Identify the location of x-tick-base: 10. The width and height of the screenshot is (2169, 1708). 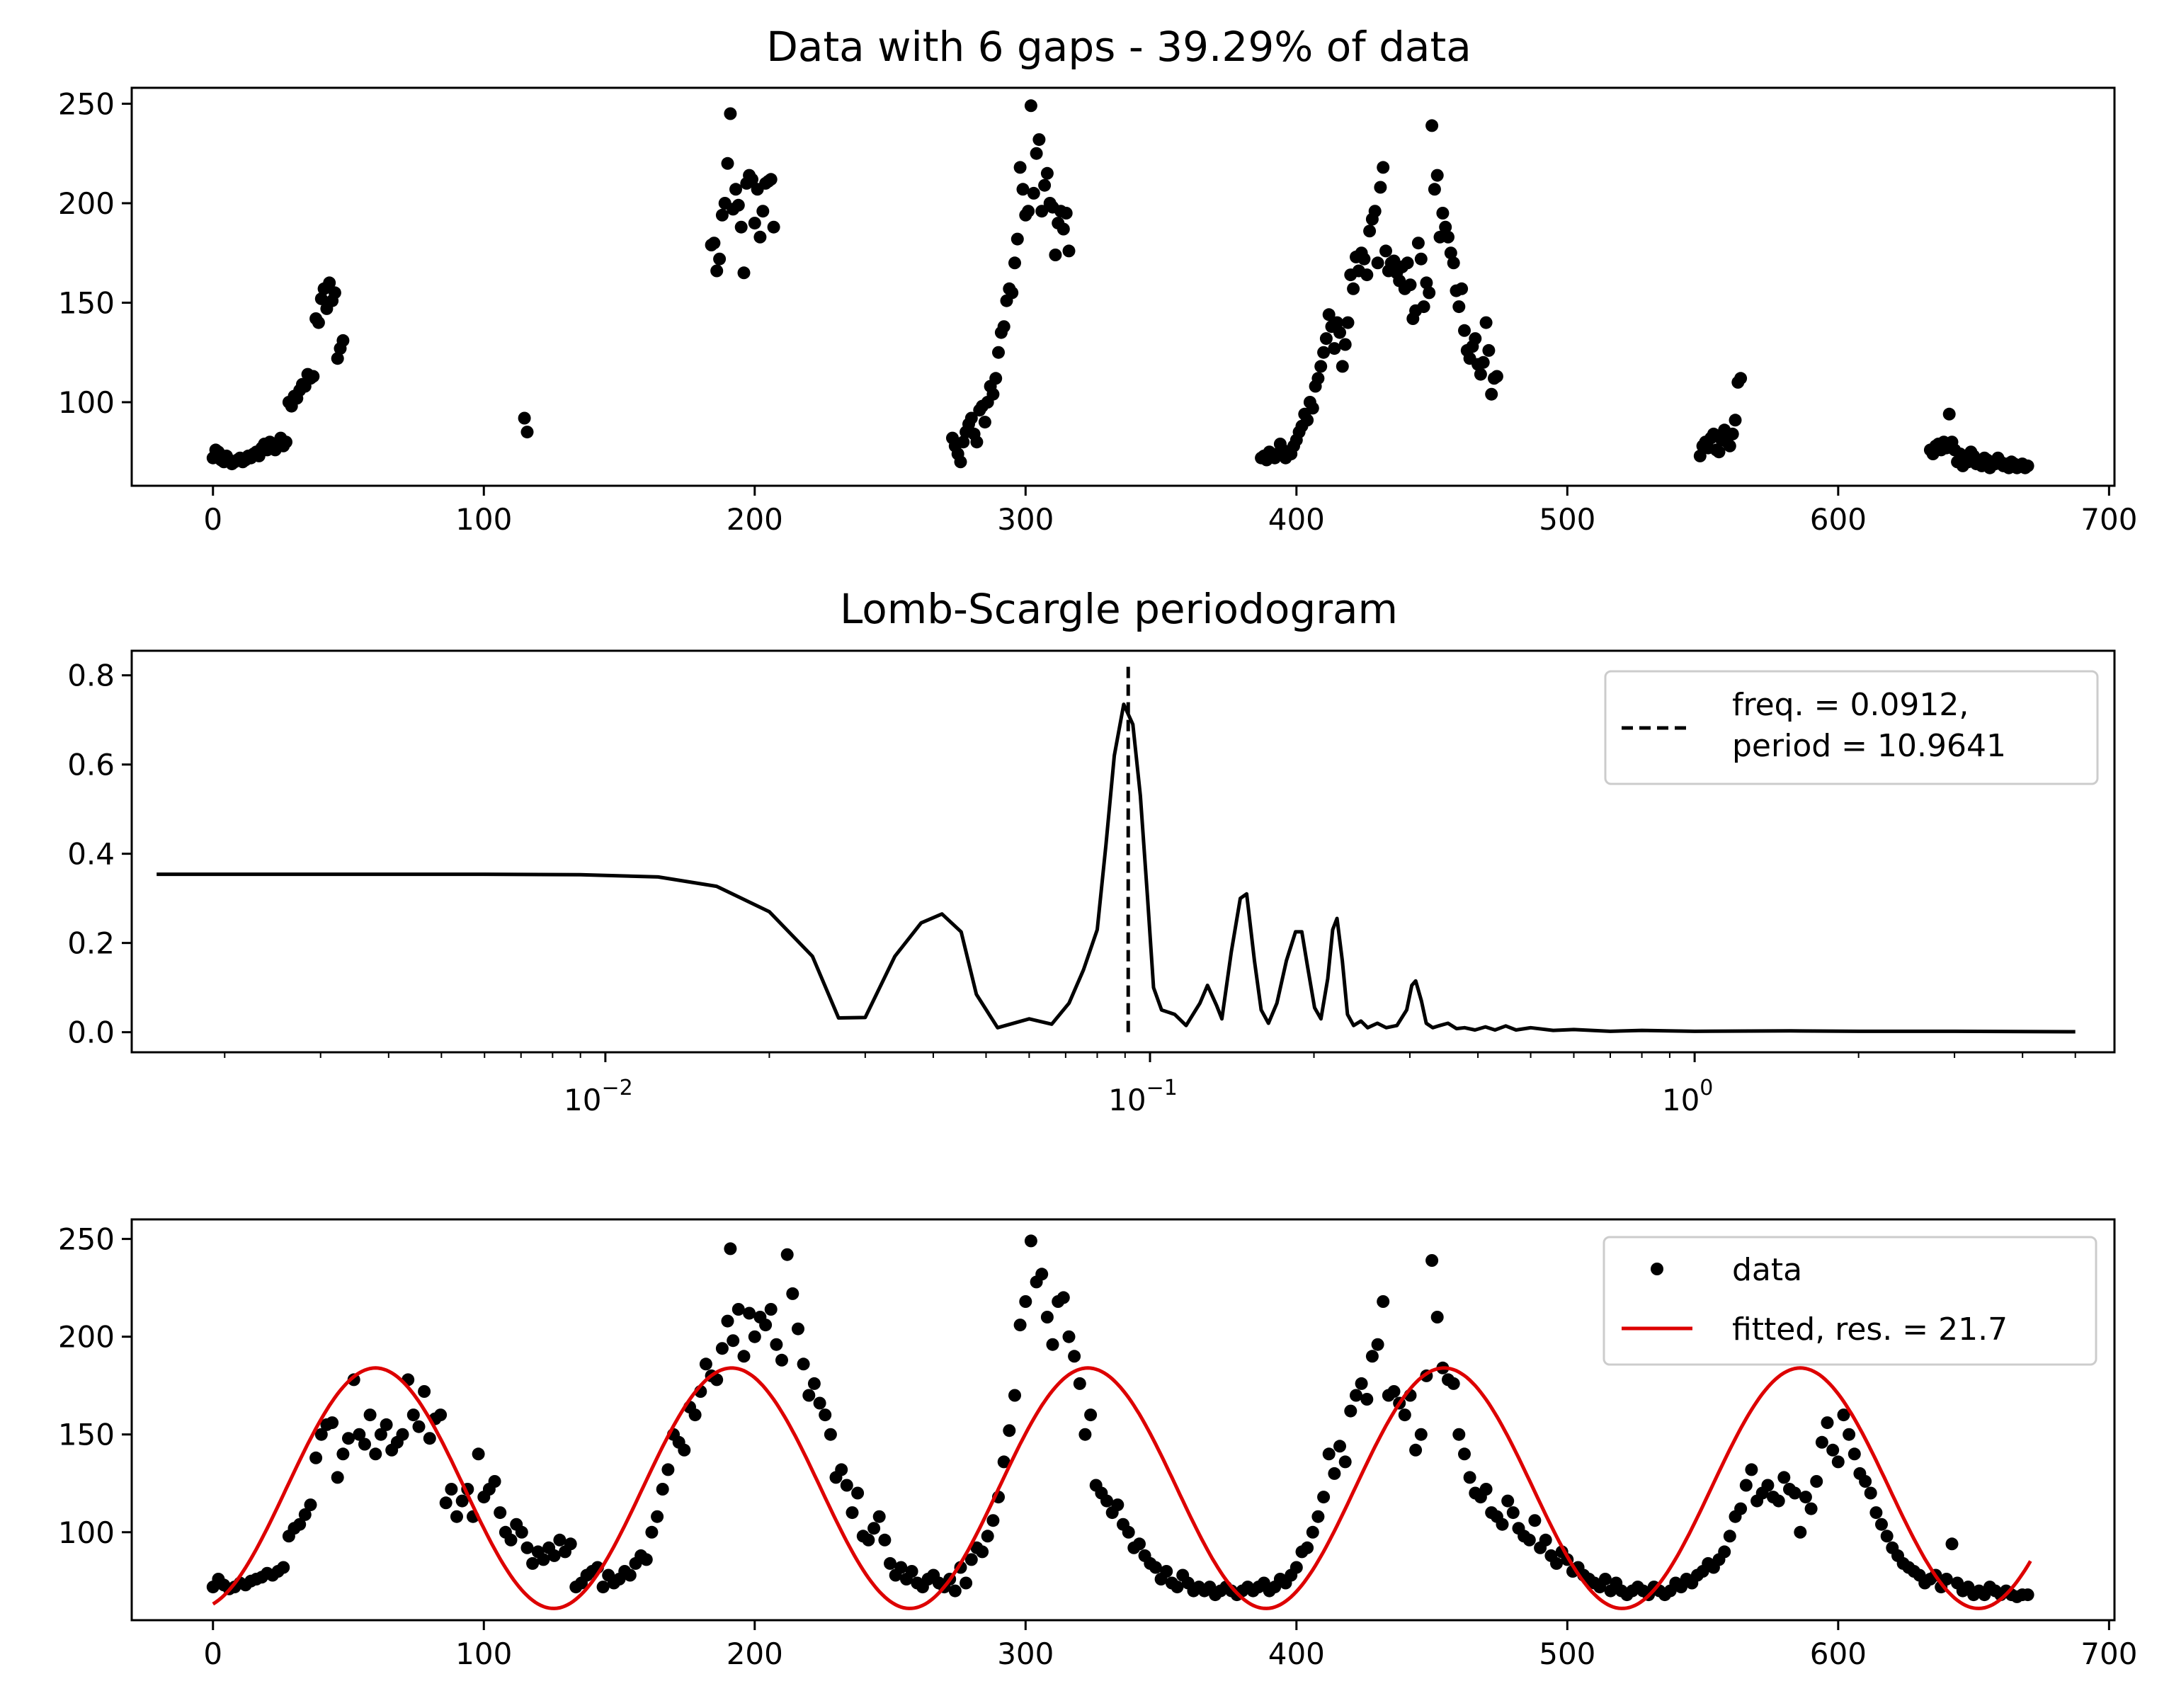
(1127, 1100).